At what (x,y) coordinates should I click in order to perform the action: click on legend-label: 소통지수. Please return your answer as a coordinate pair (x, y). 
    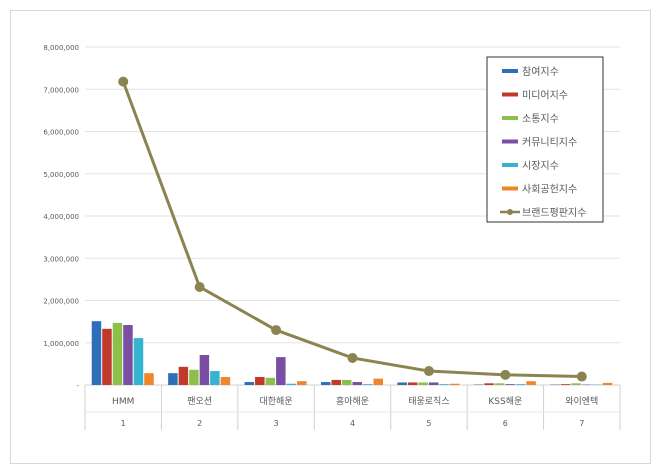
    Looking at the image, I should click on (540, 119).